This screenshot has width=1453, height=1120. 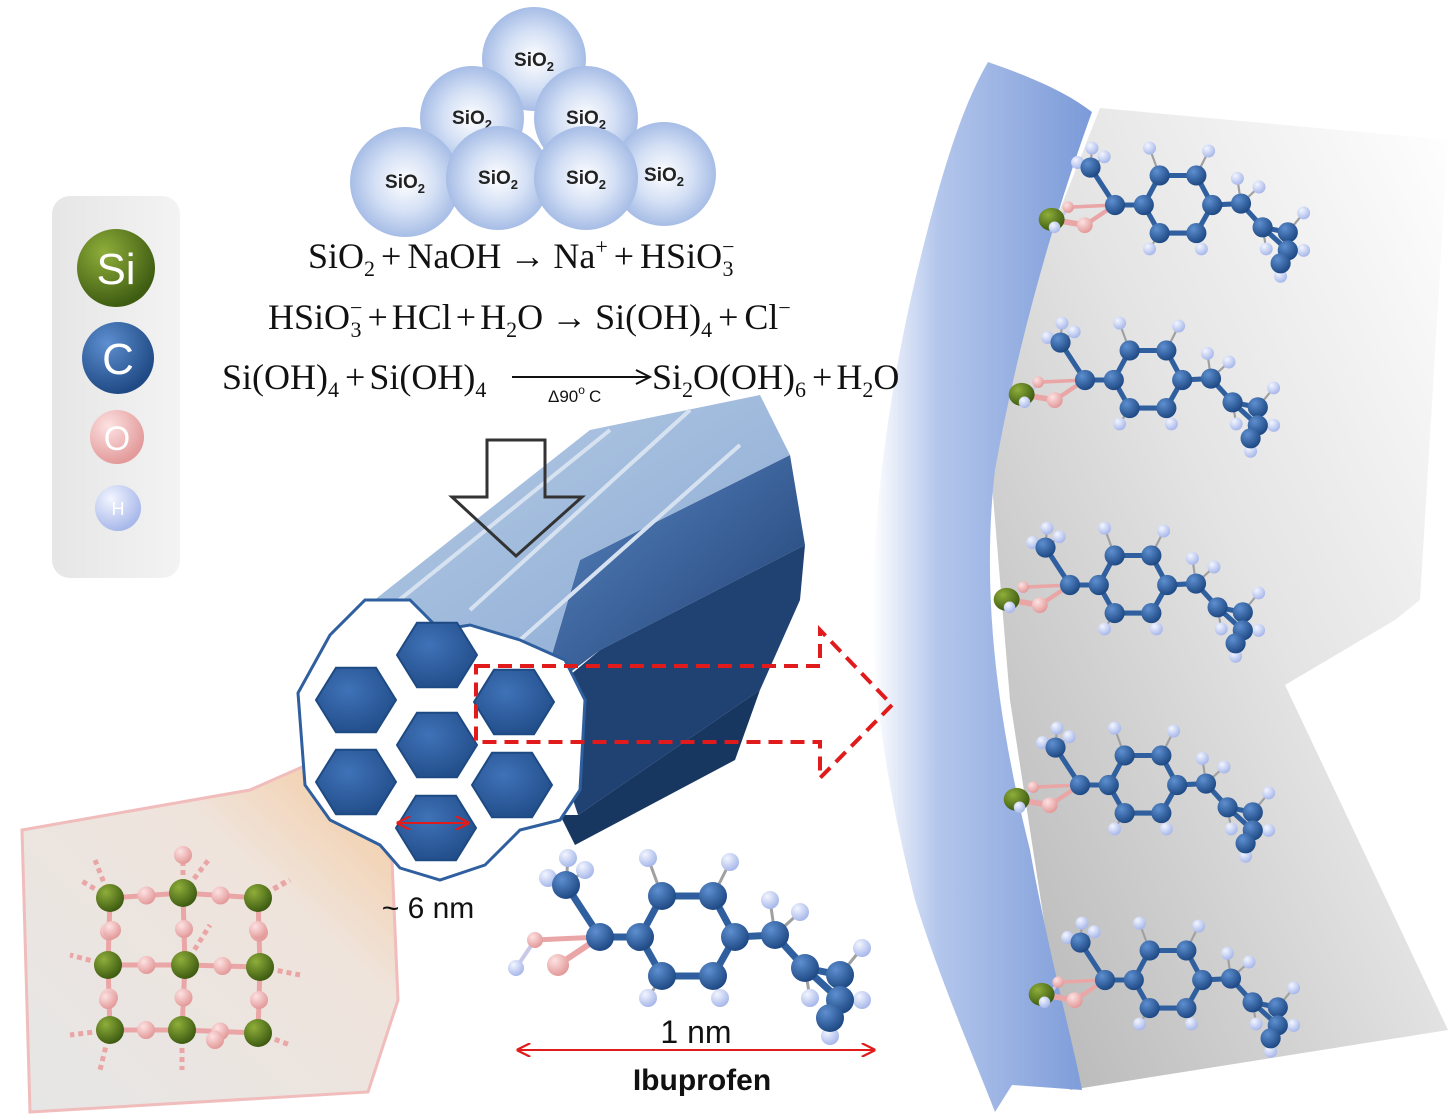 What do you see at coordinates (1164, 987) in the screenshot?
I see `attached-ibuprofen` at bounding box center [1164, 987].